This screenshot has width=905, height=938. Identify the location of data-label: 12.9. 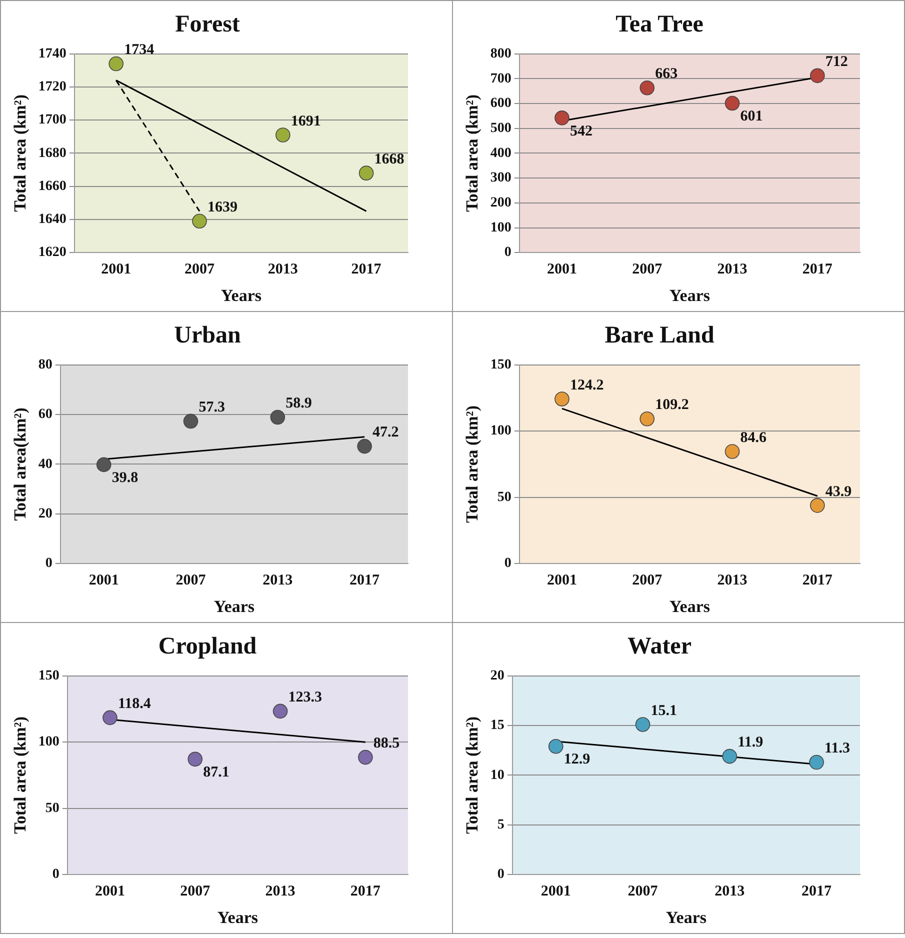
(577, 760).